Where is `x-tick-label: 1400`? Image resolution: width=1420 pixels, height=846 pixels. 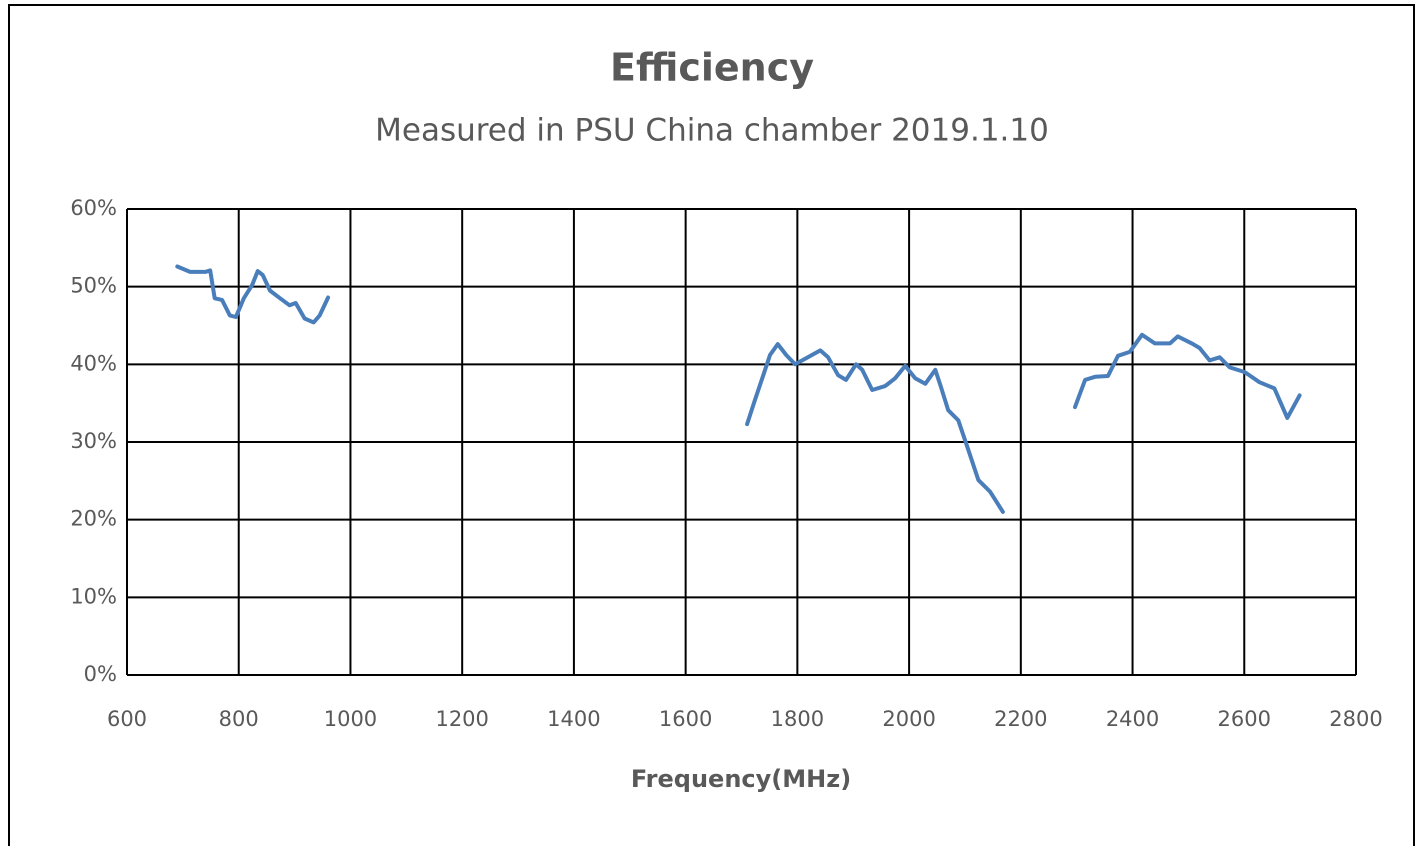 x-tick-label: 1400 is located at coordinates (573, 719).